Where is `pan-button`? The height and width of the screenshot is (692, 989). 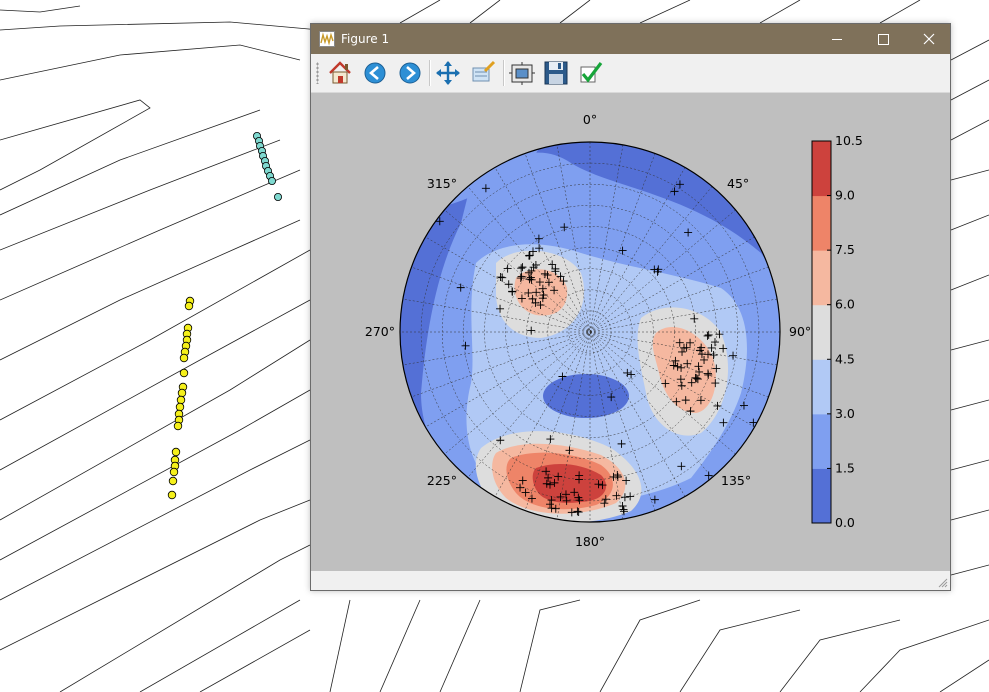 pan-button is located at coordinates (448, 73).